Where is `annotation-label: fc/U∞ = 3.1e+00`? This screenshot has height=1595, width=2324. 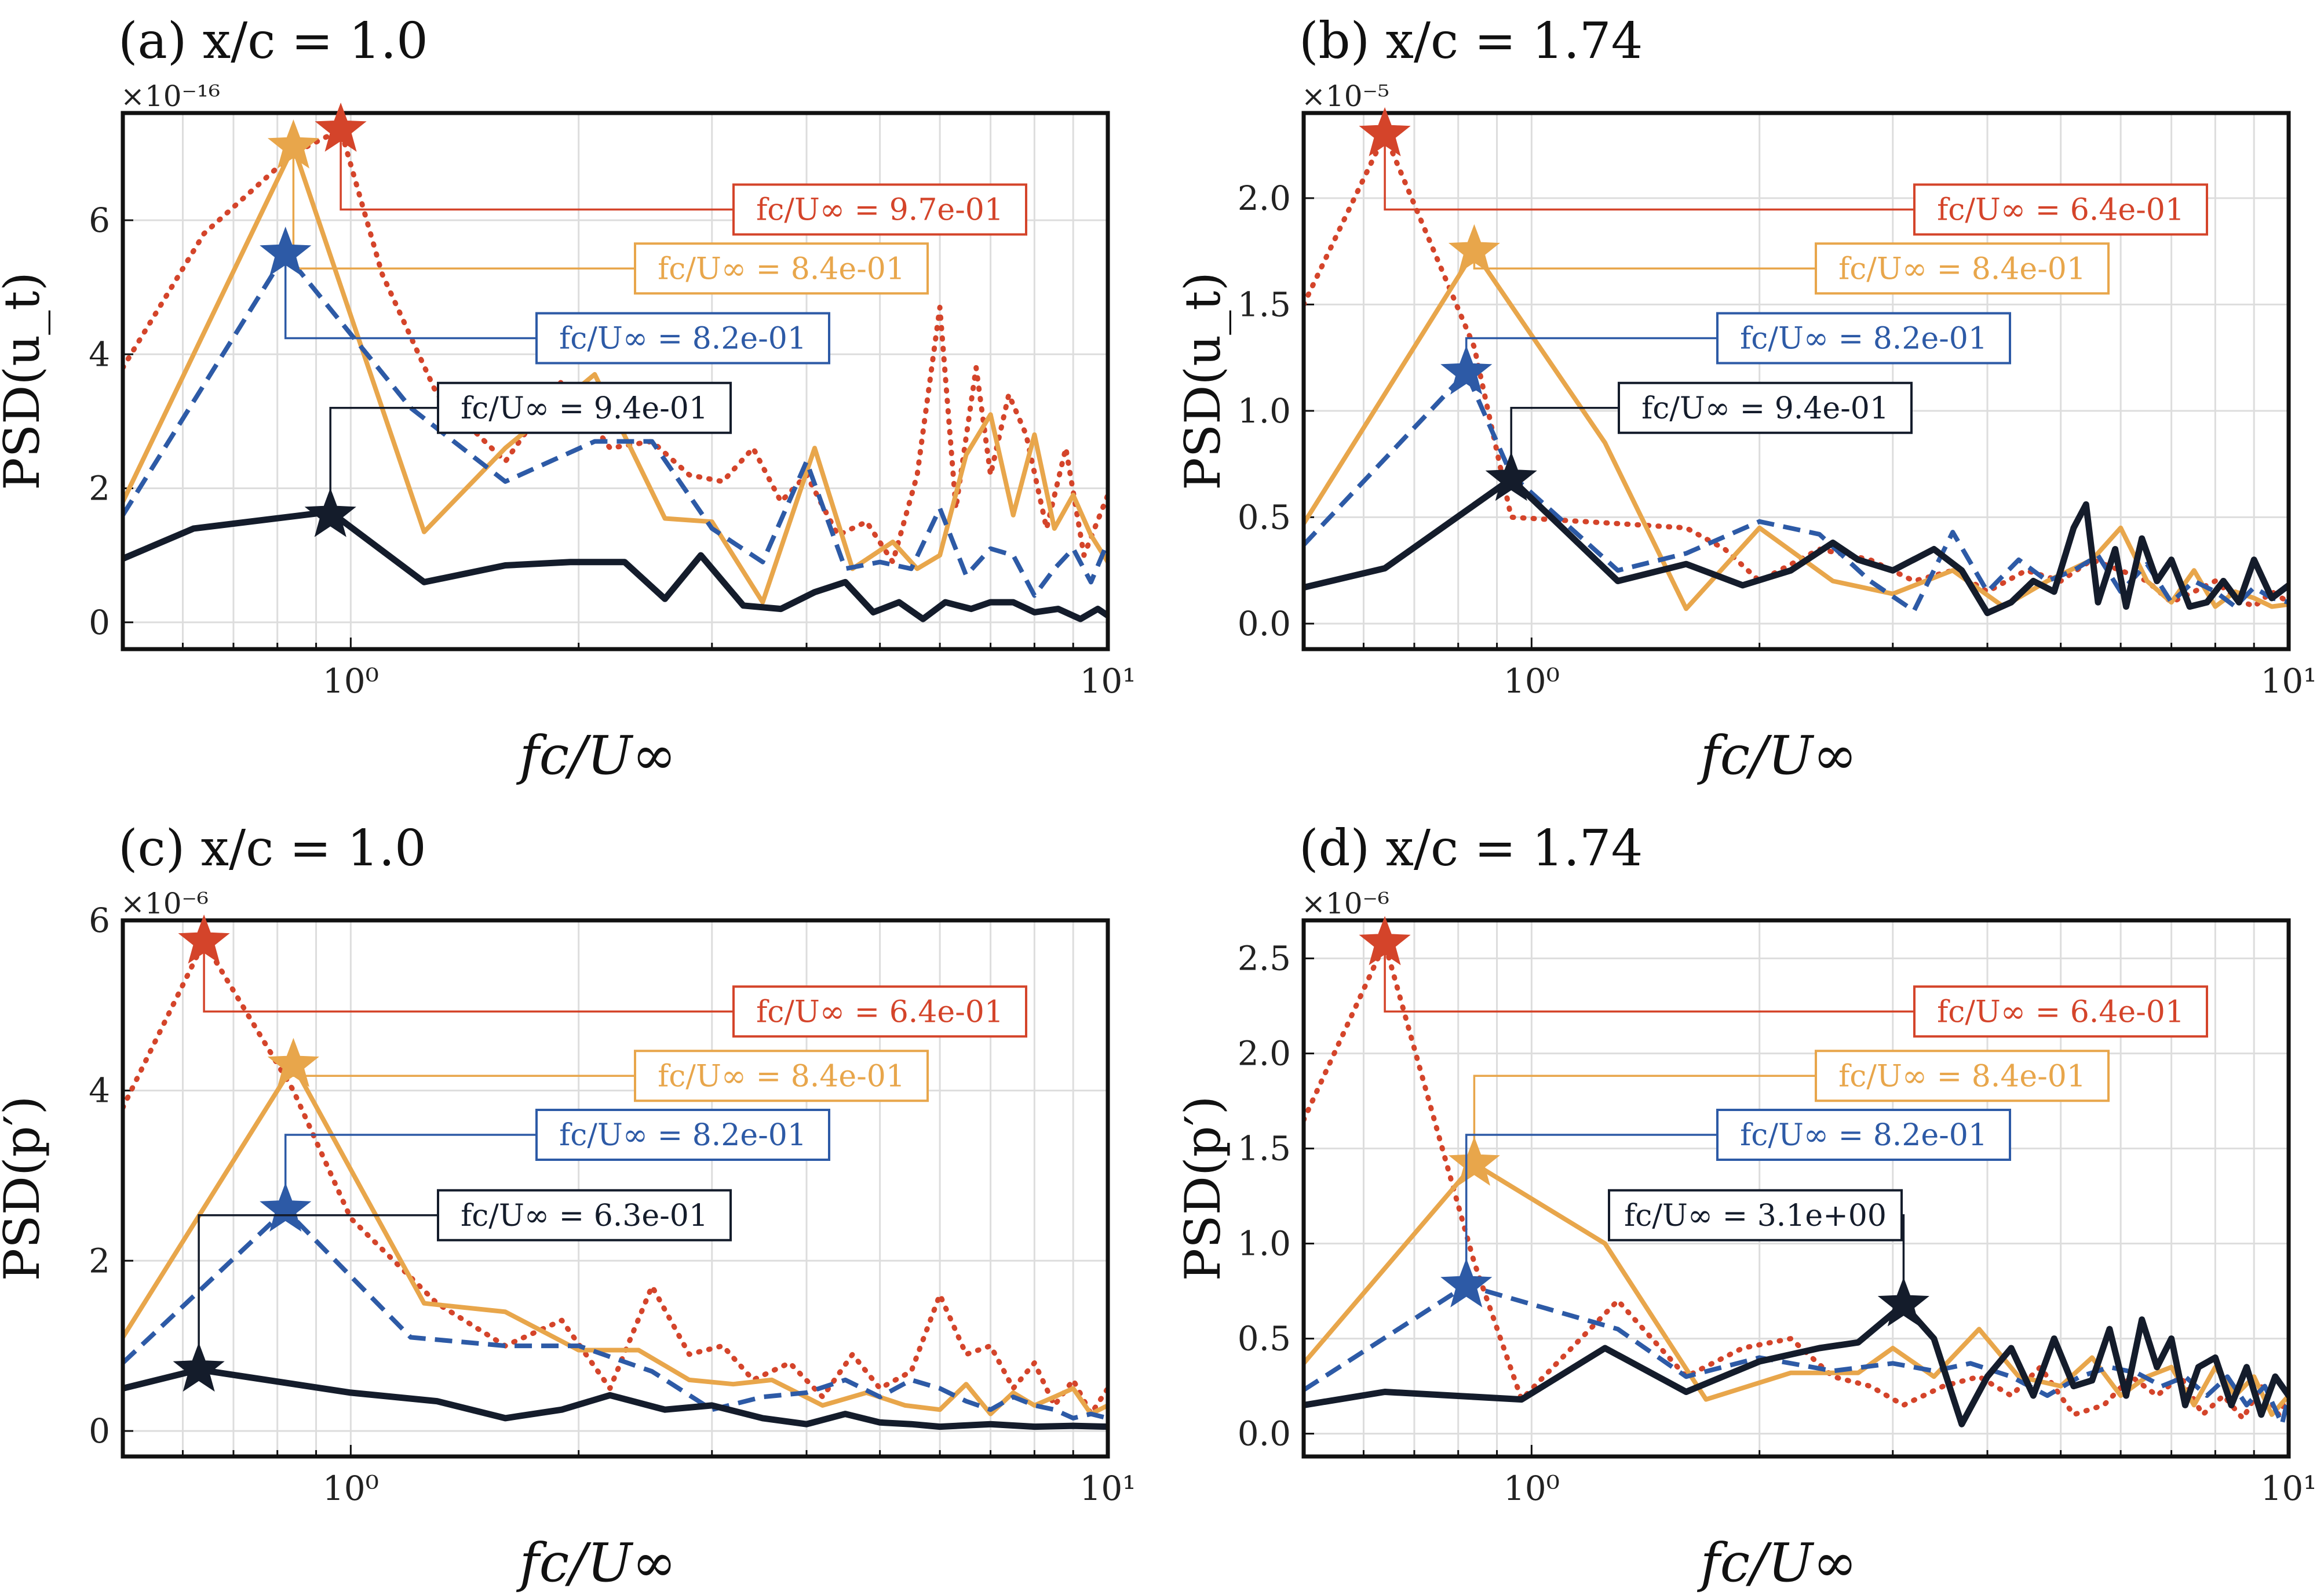
annotation-label: fc/U∞ = 3.1e+00 is located at coordinates (1755, 1216).